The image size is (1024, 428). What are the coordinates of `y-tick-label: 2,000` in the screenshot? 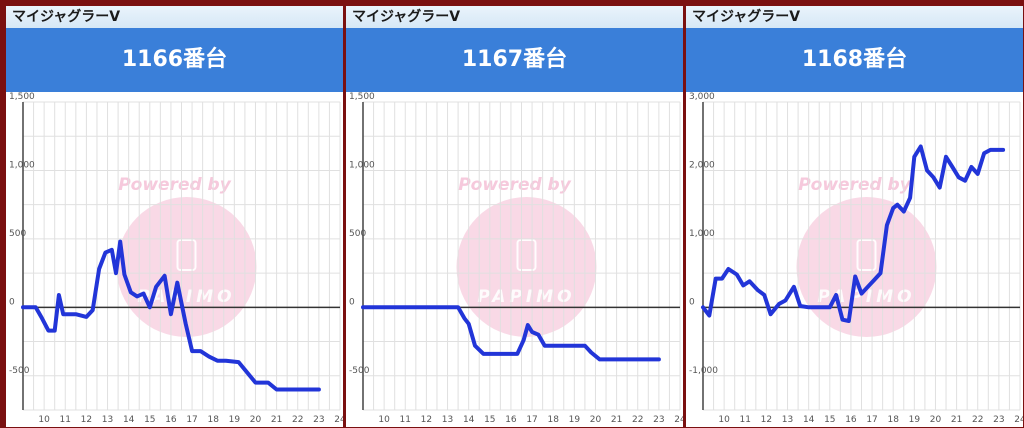 It's located at (702, 165).